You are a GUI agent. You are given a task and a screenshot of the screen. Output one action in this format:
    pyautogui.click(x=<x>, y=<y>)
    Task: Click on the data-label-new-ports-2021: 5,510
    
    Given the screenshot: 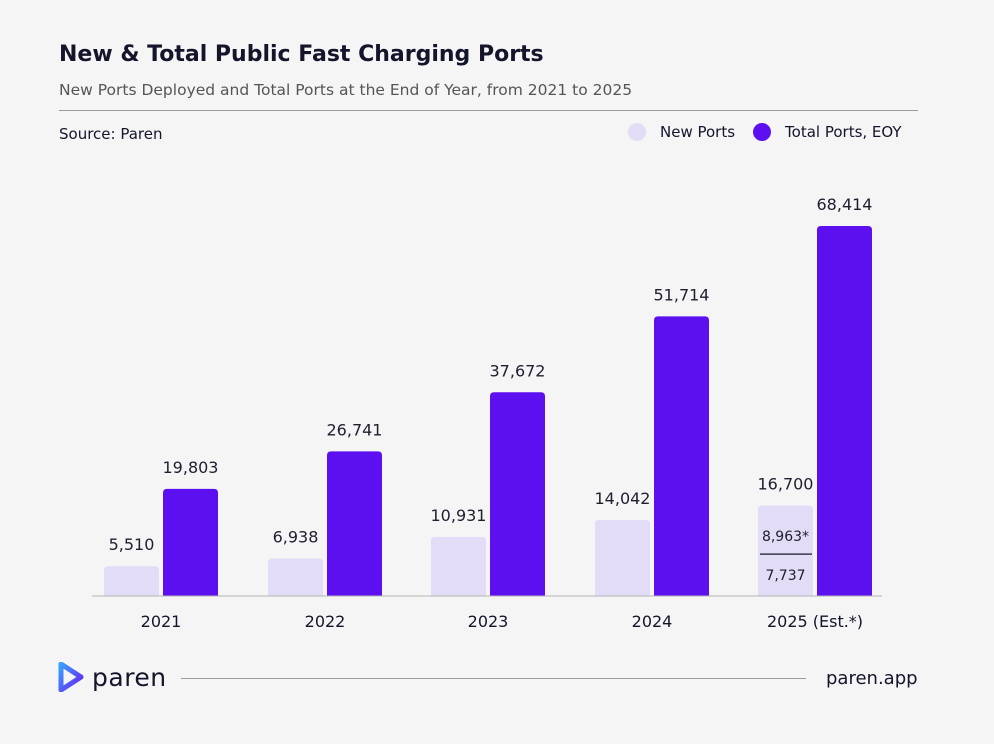 What is the action you would take?
    pyautogui.click(x=132, y=544)
    